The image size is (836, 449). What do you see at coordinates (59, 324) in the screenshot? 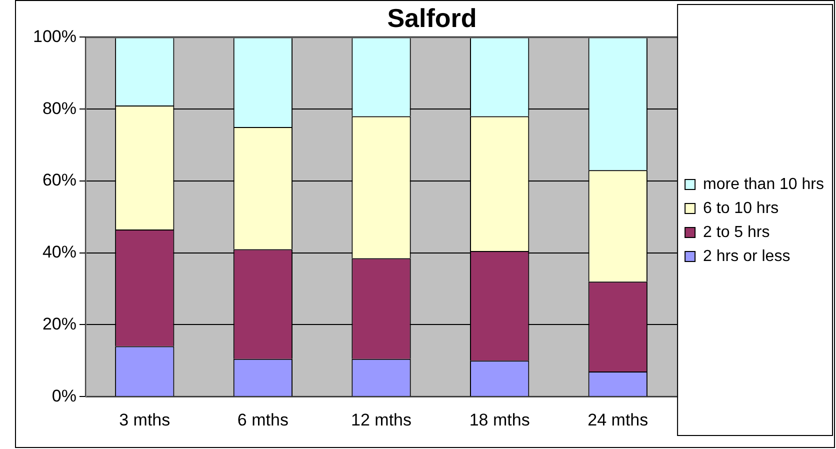
I see `y-tick-label: 20%` at bounding box center [59, 324].